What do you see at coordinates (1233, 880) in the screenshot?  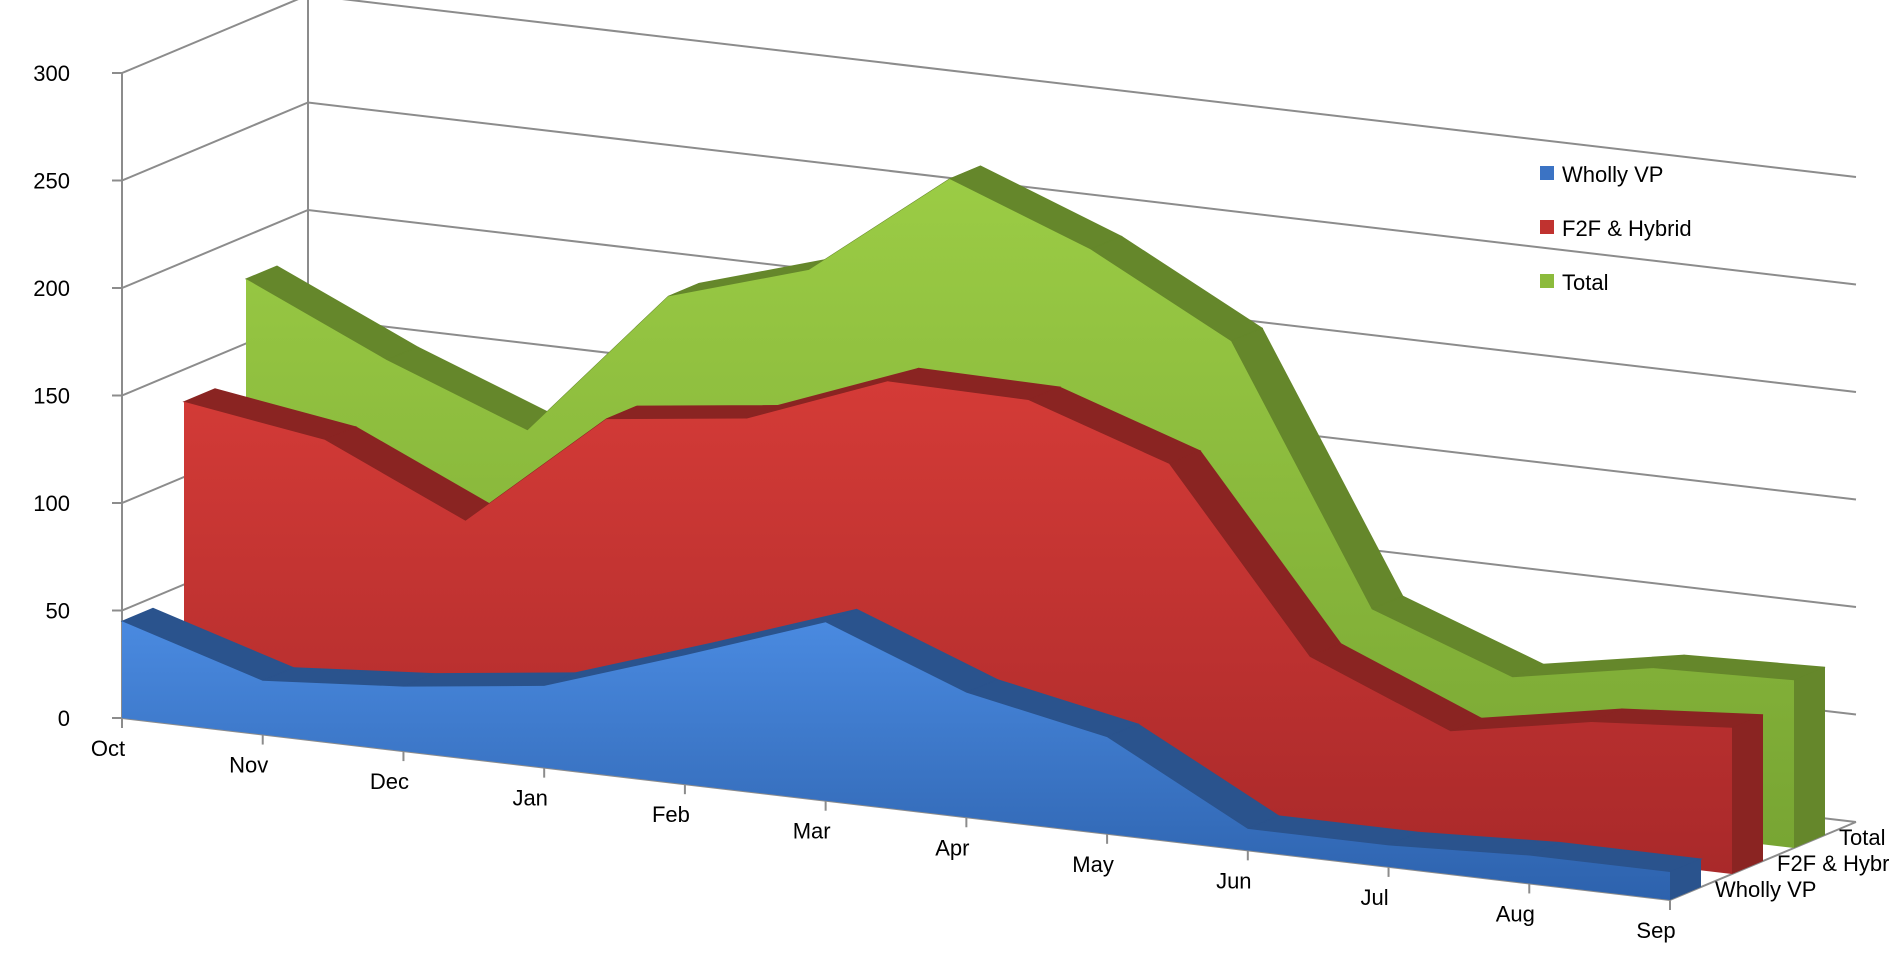 I see `x-tick-label: Jun` at bounding box center [1233, 880].